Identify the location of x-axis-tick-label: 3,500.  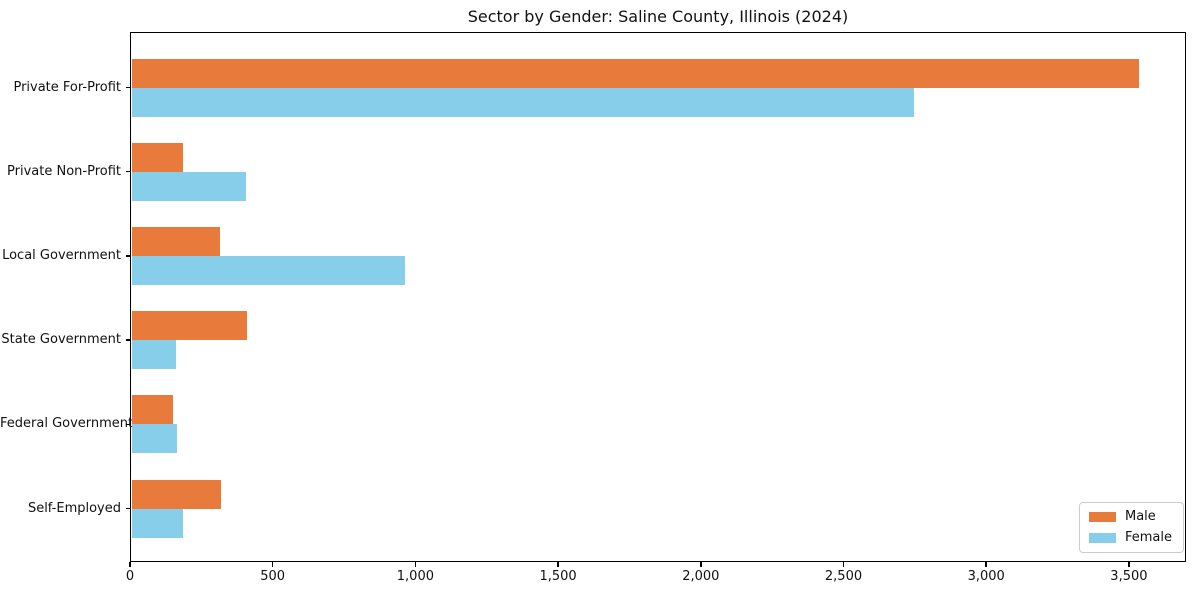
(1129, 576).